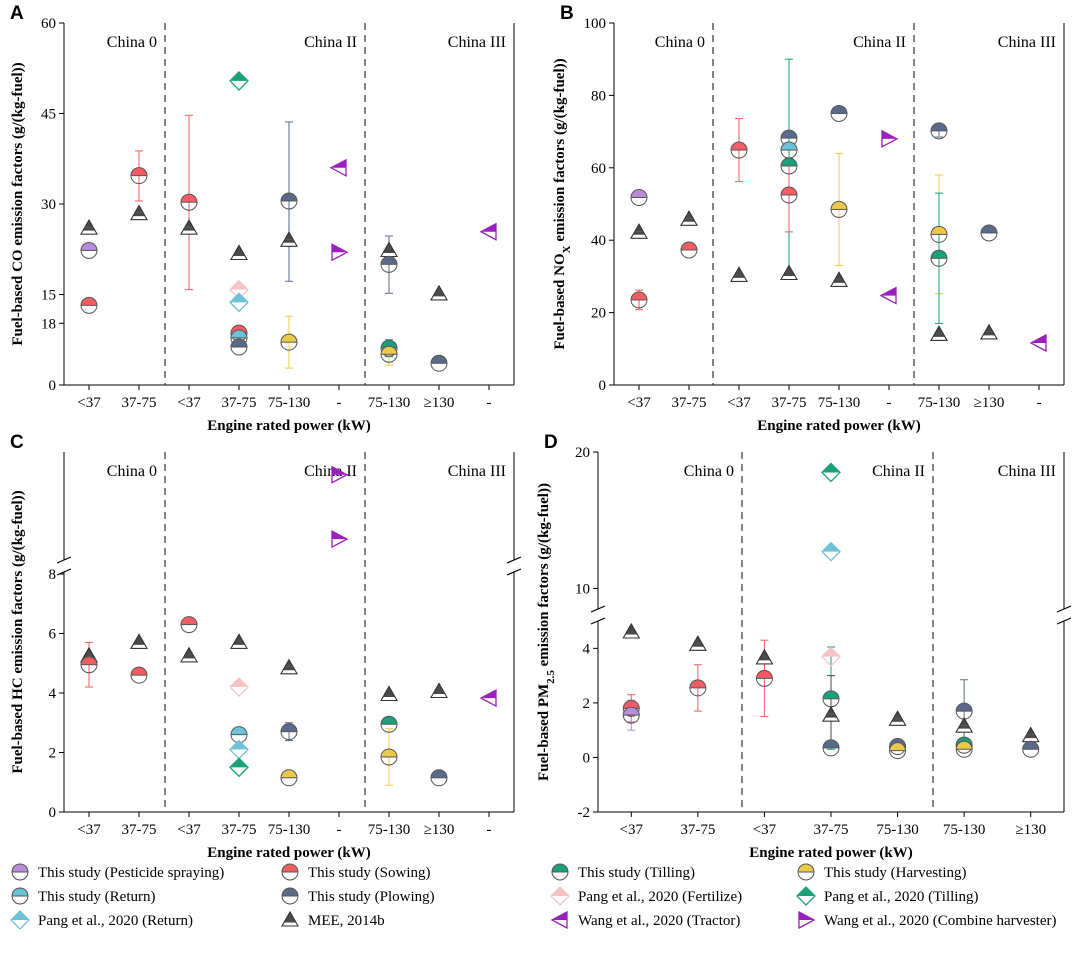  I want to click on point-pang_fertilize, so click(239, 687).